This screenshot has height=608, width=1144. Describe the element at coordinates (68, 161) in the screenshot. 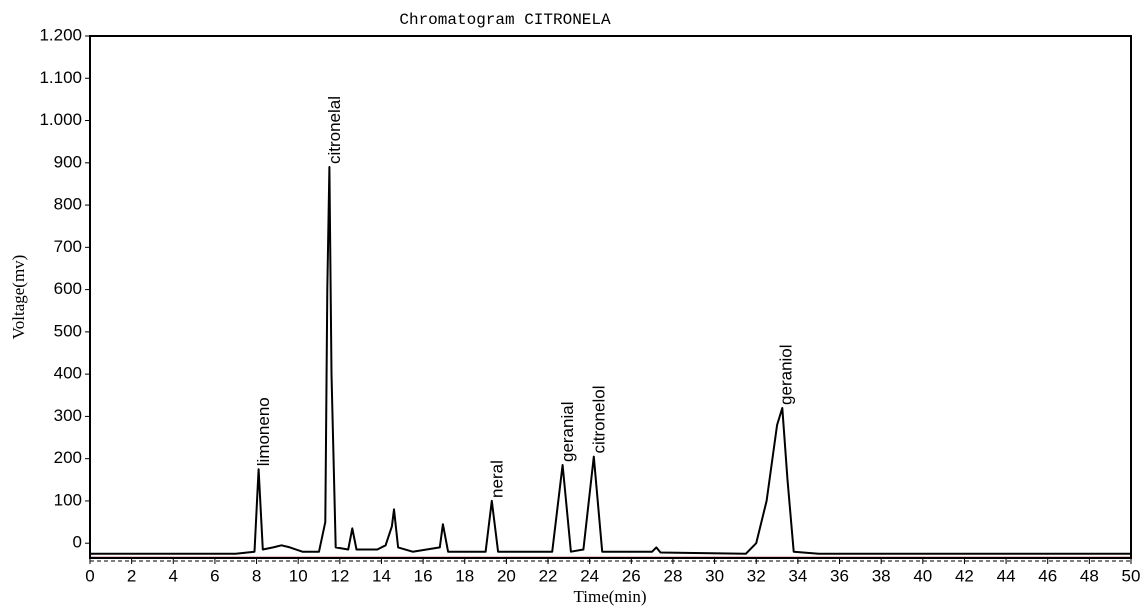

I see `y-tick-label: 900` at that location.